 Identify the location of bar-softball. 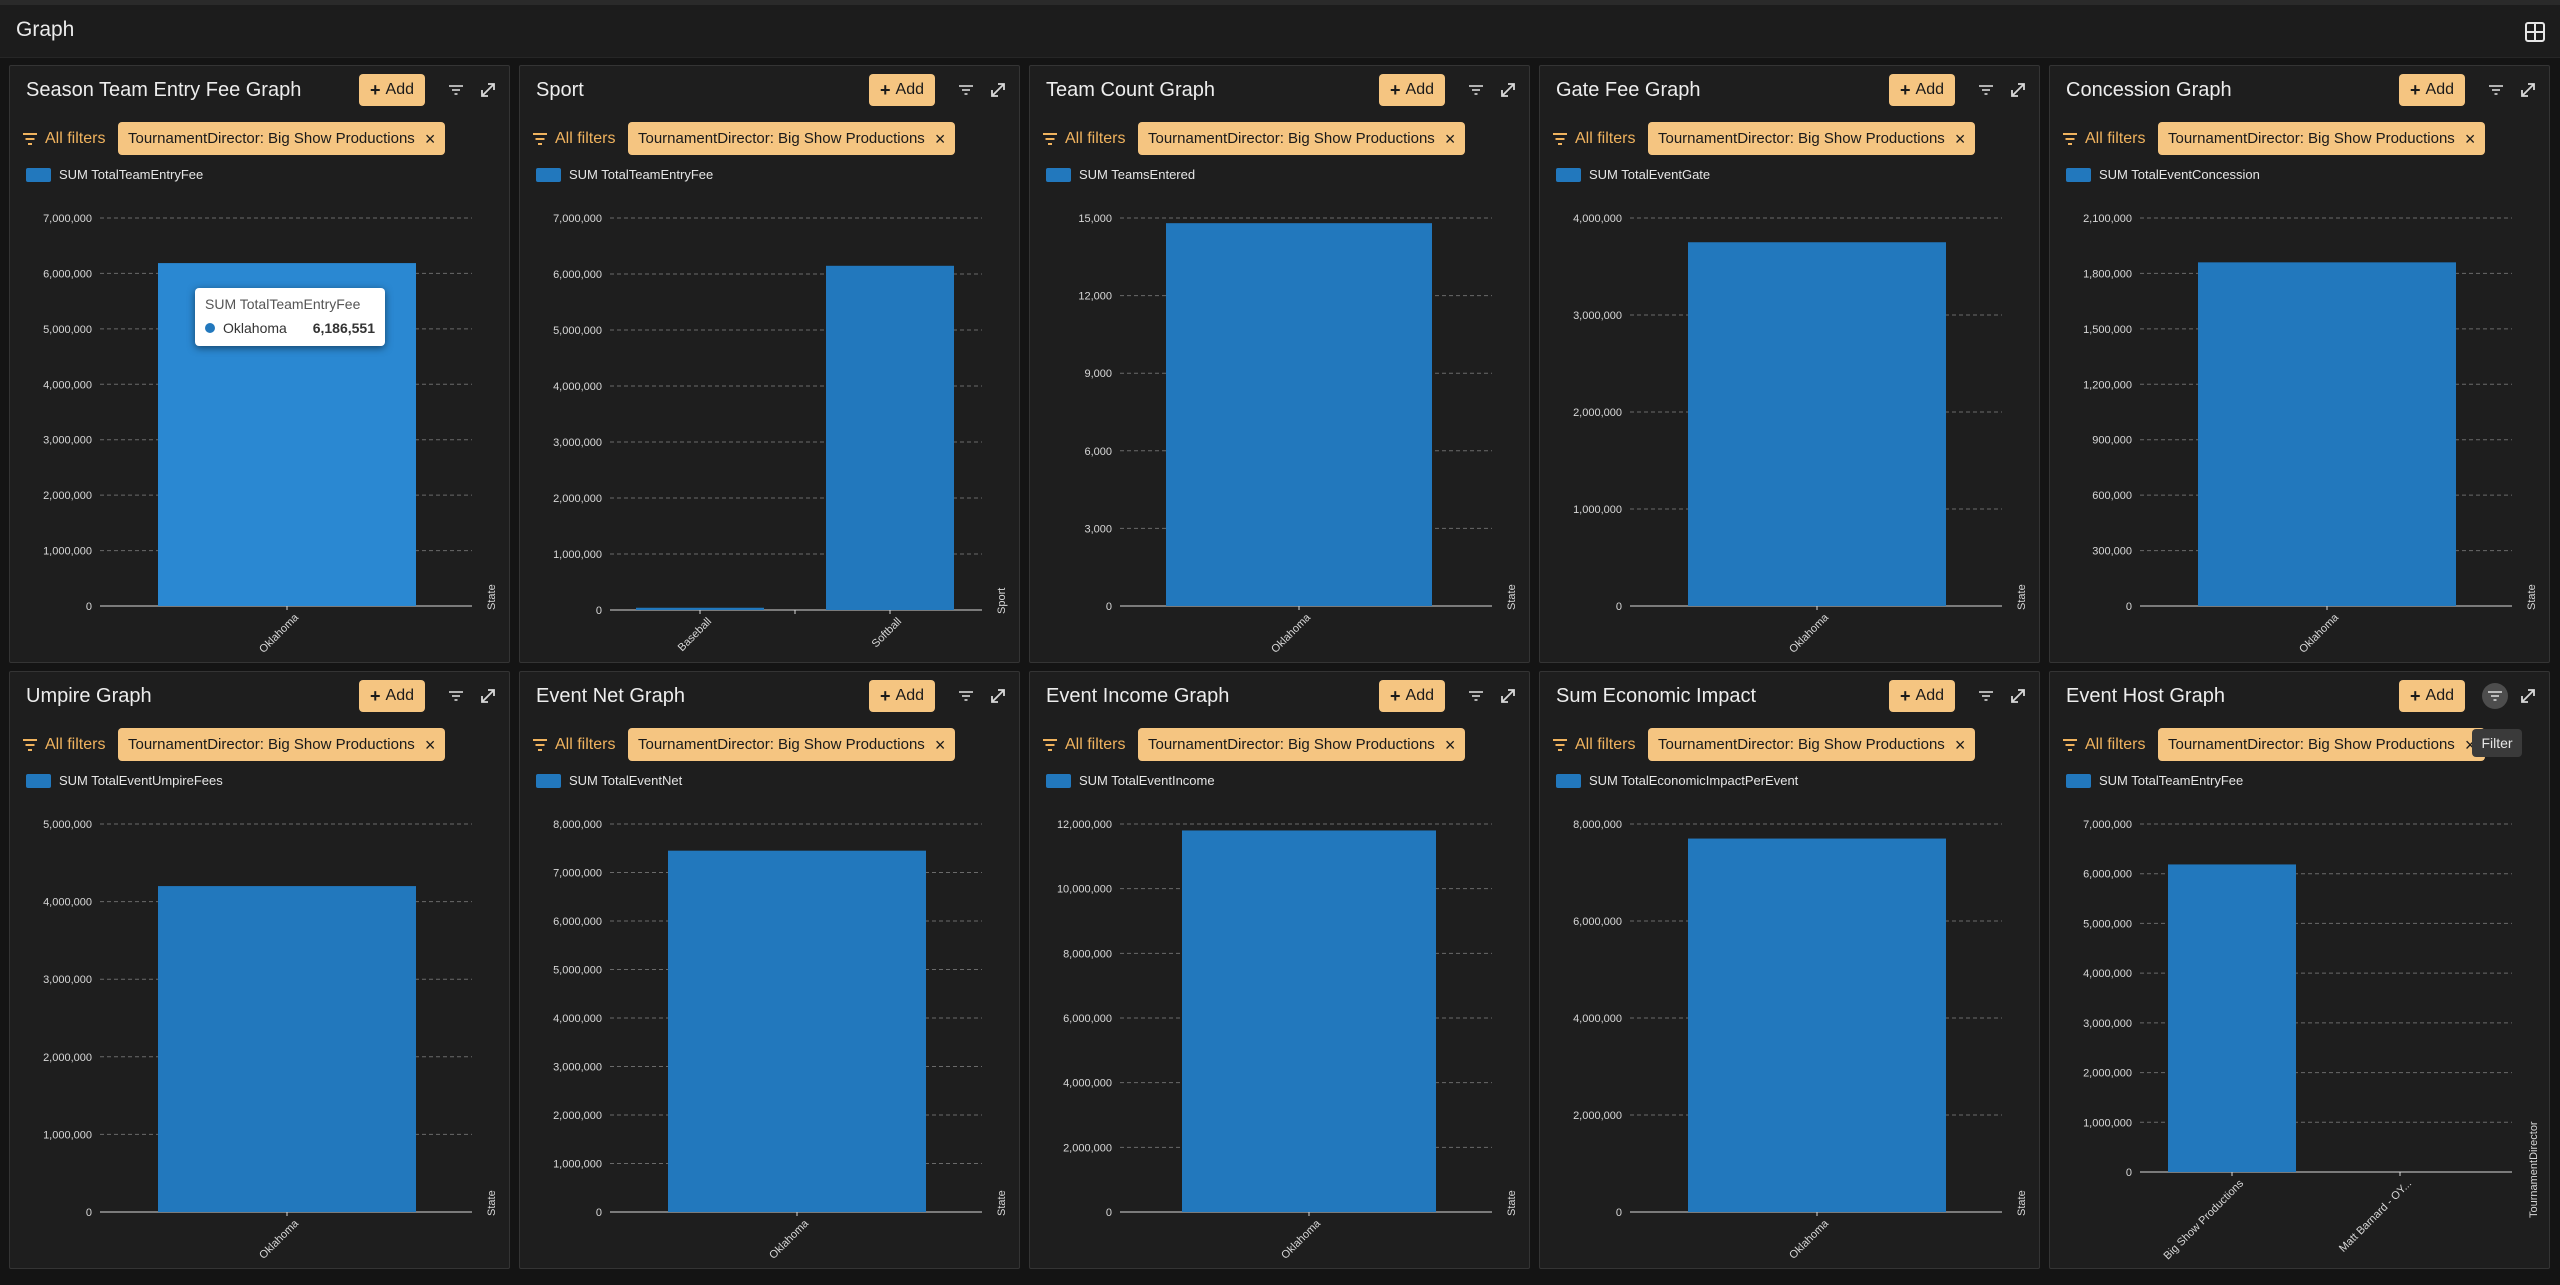
(890, 437).